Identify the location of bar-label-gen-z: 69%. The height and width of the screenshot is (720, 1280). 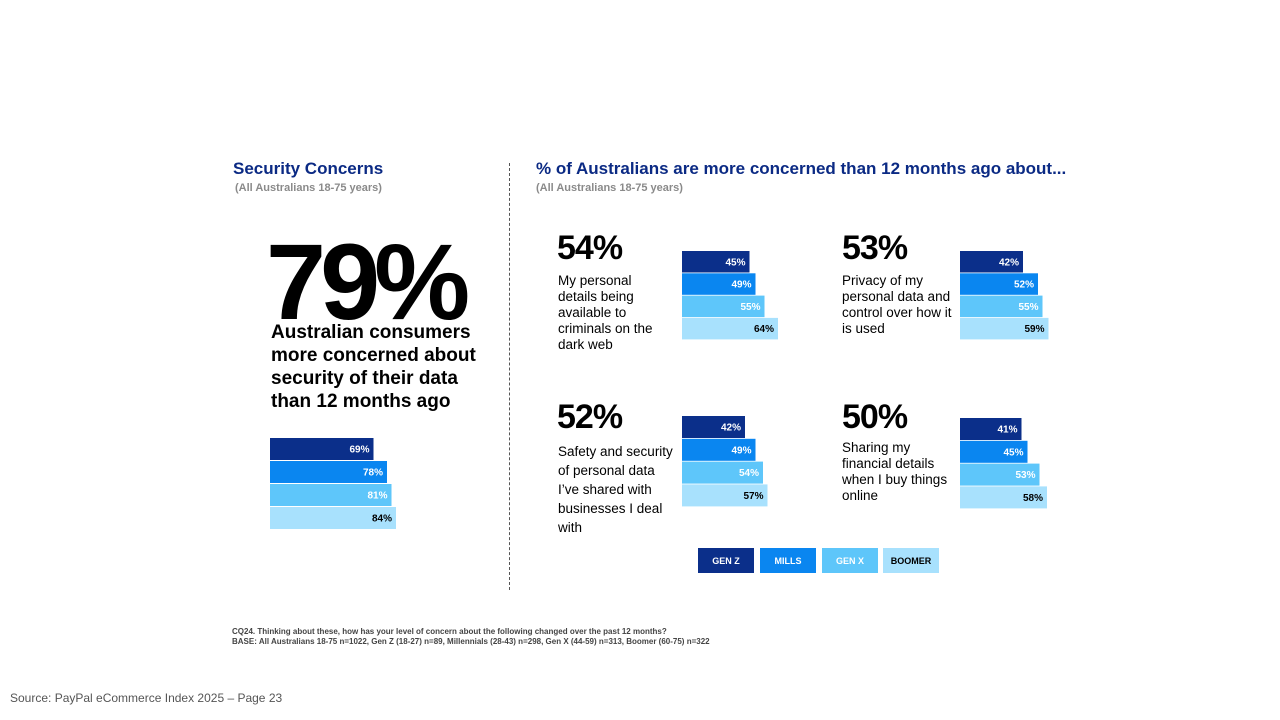
(359, 450).